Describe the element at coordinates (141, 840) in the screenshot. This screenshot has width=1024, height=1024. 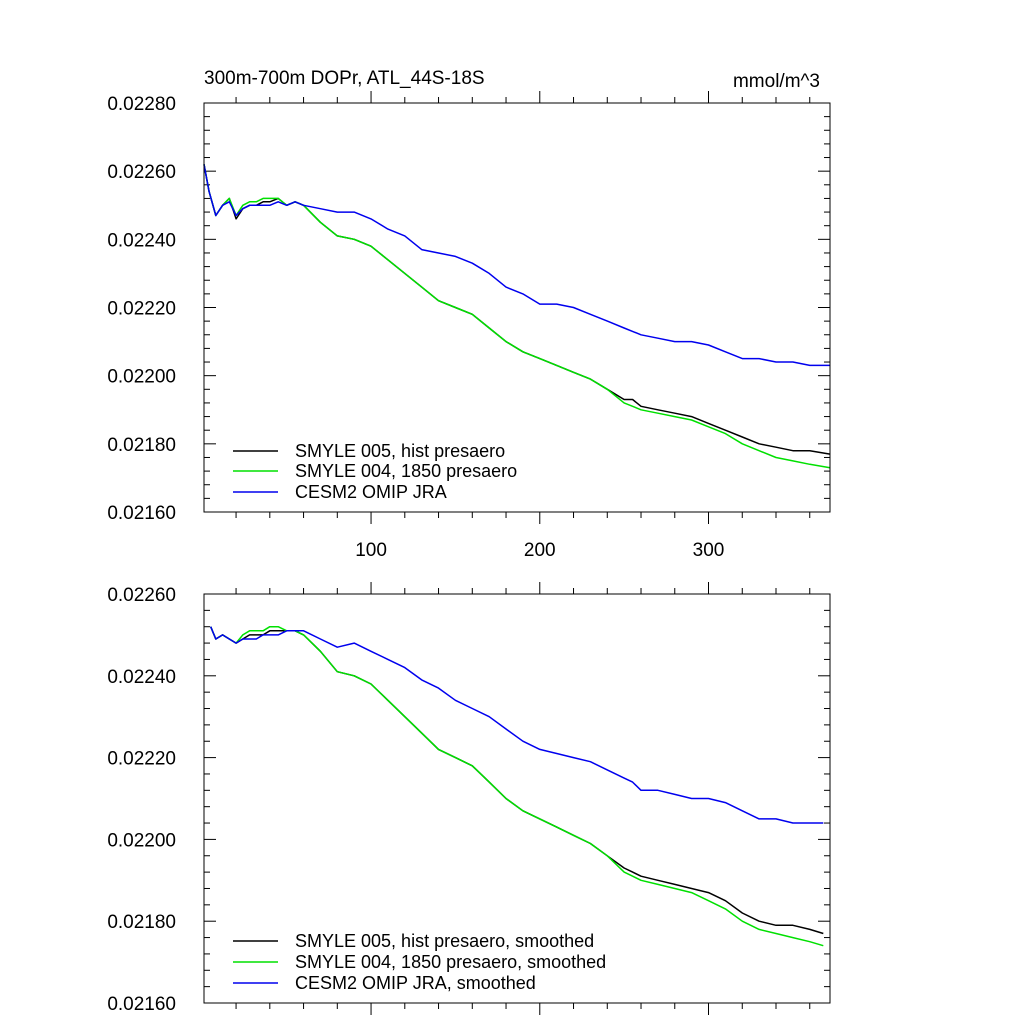
I see `bottom-y-tick-label: 0.02200` at that location.